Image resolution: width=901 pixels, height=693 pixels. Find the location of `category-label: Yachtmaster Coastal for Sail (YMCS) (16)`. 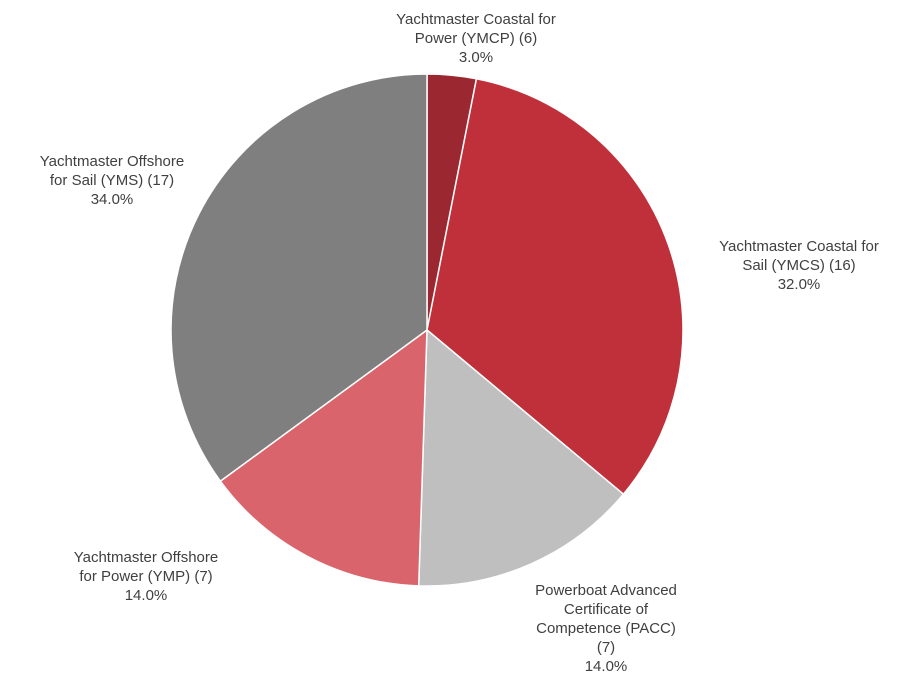

category-label: Yachtmaster Coastal for Sail (YMCS) (16) is located at coordinates (799, 256).